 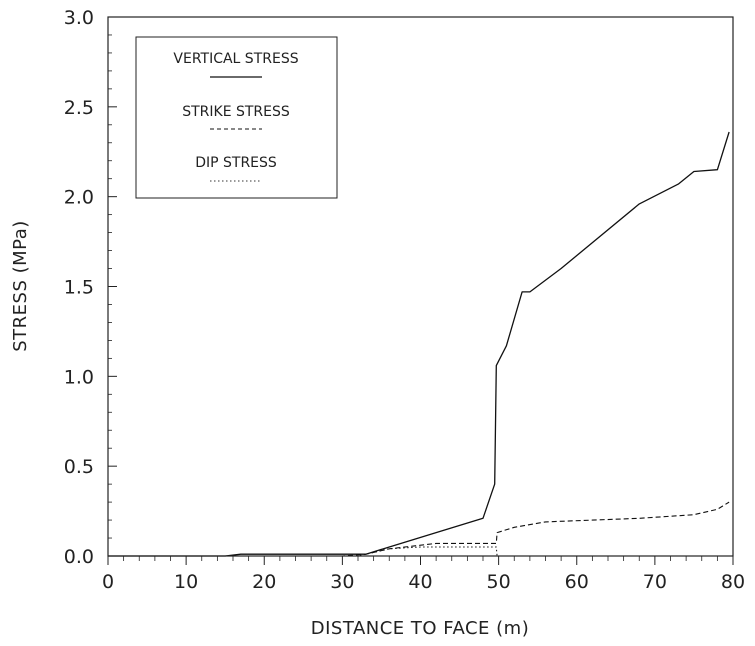 I want to click on x-tick-label: 30, so click(x=342, y=582).